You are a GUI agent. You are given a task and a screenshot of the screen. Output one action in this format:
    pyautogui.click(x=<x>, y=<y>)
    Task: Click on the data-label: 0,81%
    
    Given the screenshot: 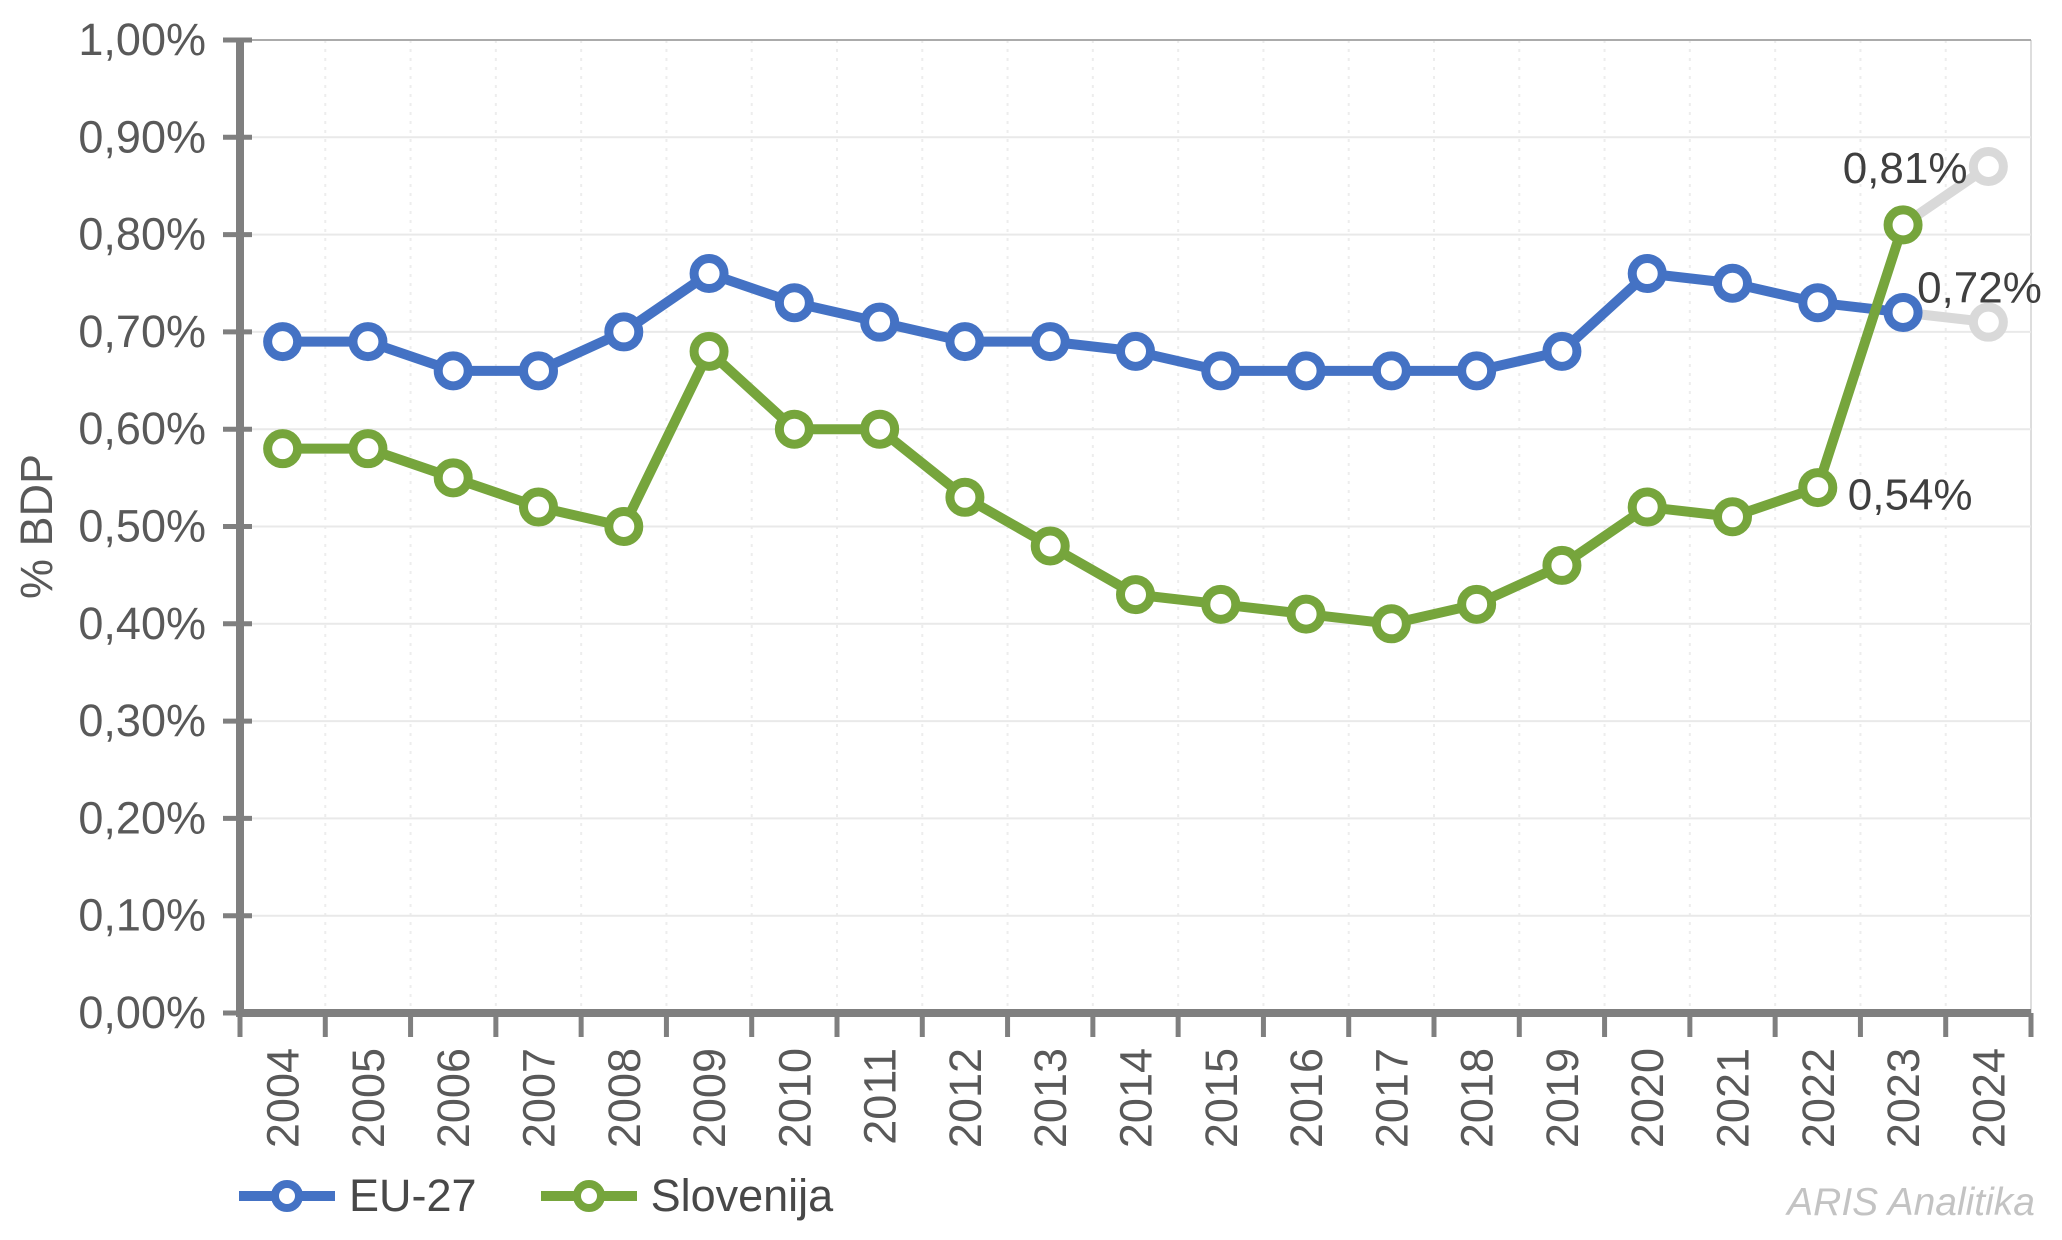 What is the action you would take?
    pyautogui.click(x=1905, y=168)
    